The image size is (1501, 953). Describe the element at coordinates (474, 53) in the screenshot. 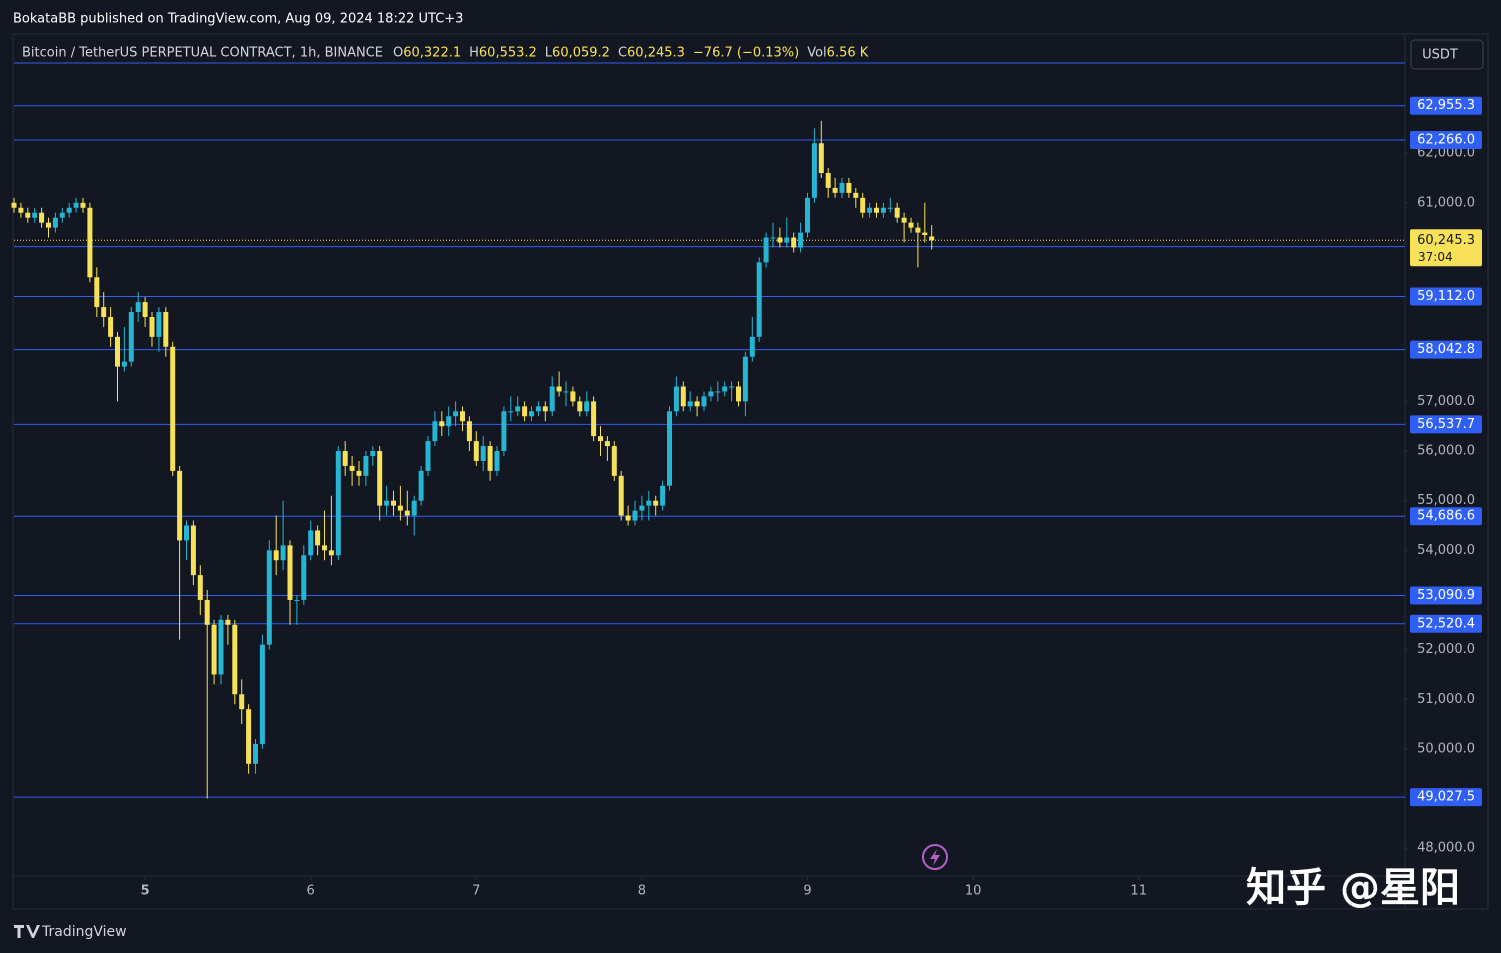

I see `legend-key: H` at that location.